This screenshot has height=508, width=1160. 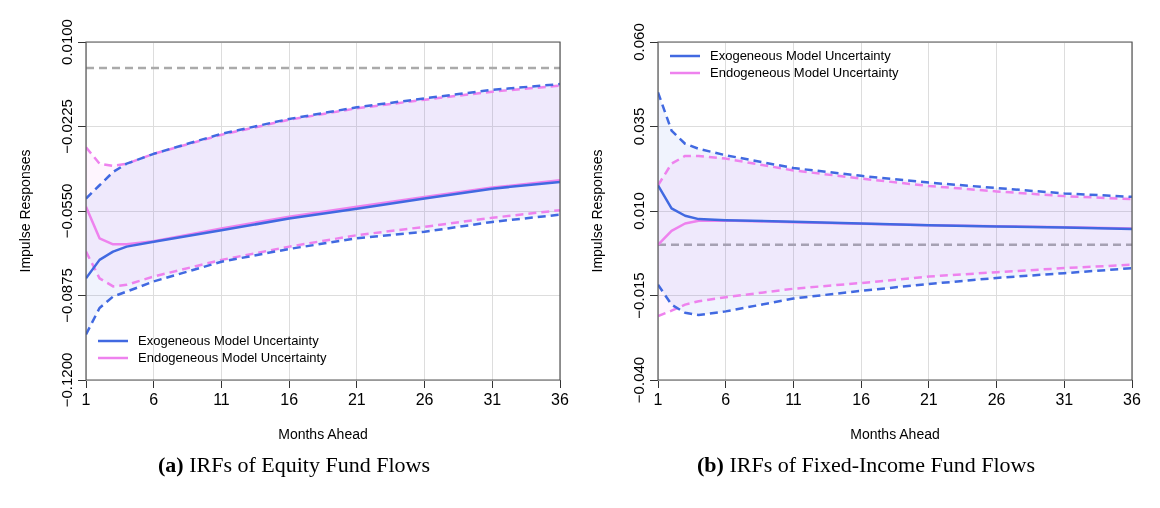 I want to click on y-tick-label: −0.0875, so click(x=66, y=295).